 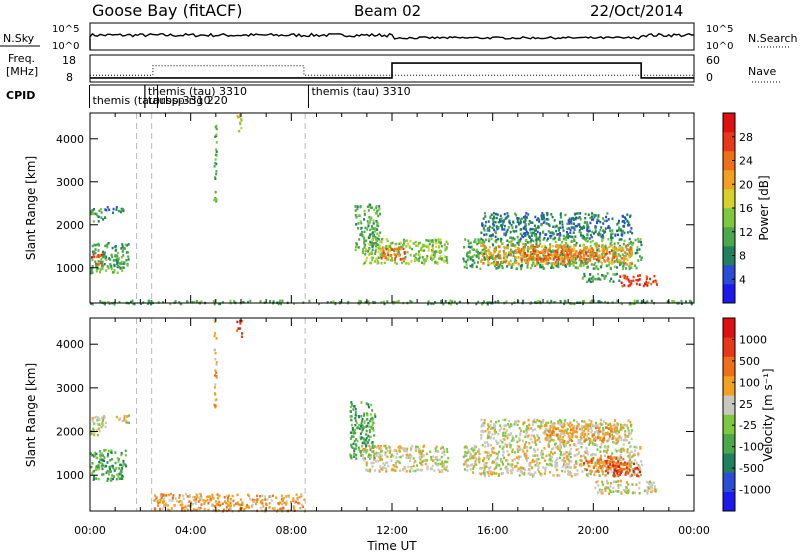 What do you see at coordinates (392, 530) in the screenshot?
I see `x-tick-label: 12:00` at bounding box center [392, 530].